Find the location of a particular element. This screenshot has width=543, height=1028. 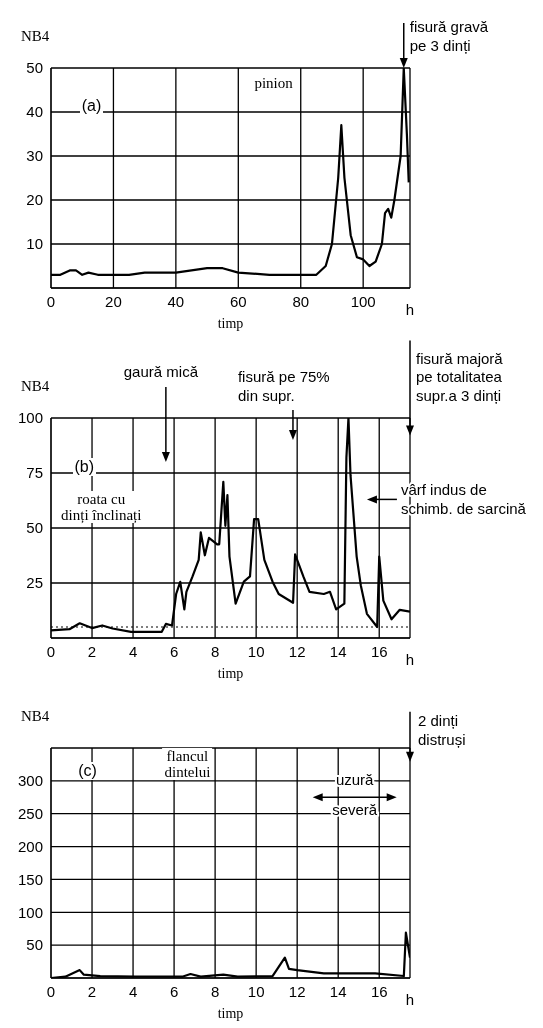

y-tick-label: 30 is located at coordinates (34, 156).